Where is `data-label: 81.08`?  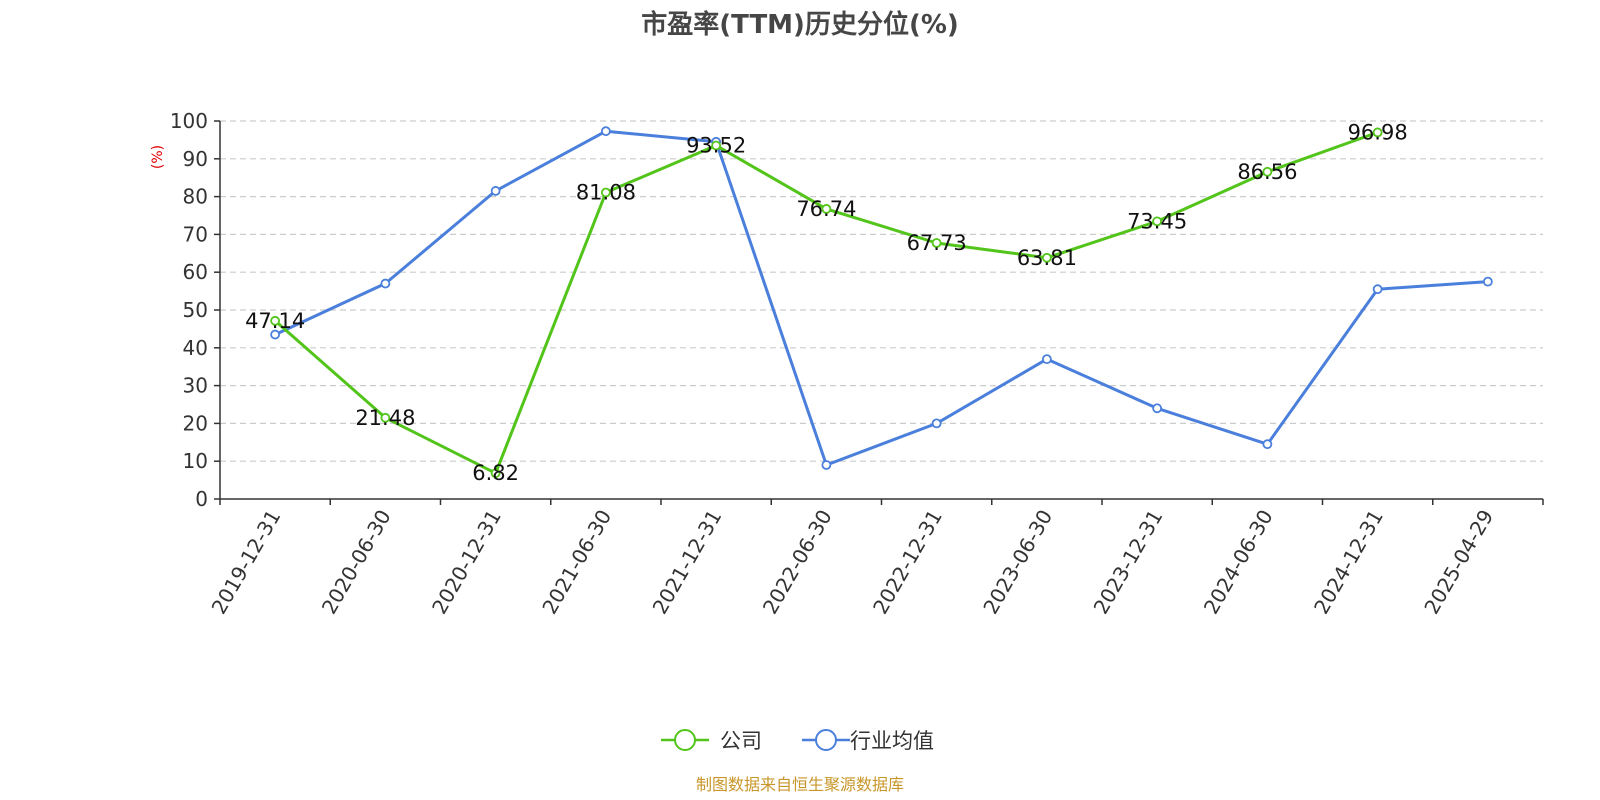 data-label: 81.08 is located at coordinates (606, 193).